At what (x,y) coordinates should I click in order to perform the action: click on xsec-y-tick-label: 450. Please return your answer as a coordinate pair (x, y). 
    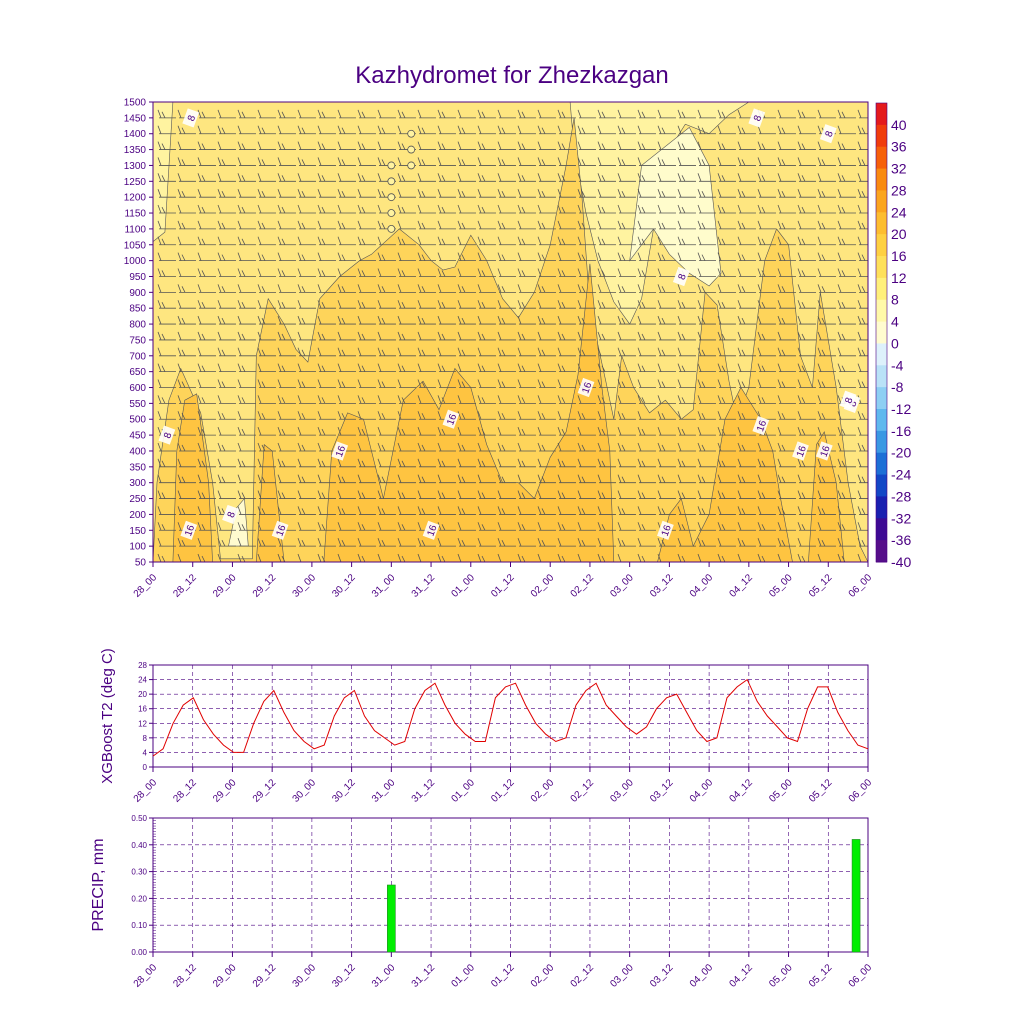
    Looking at the image, I should click on (137, 436).